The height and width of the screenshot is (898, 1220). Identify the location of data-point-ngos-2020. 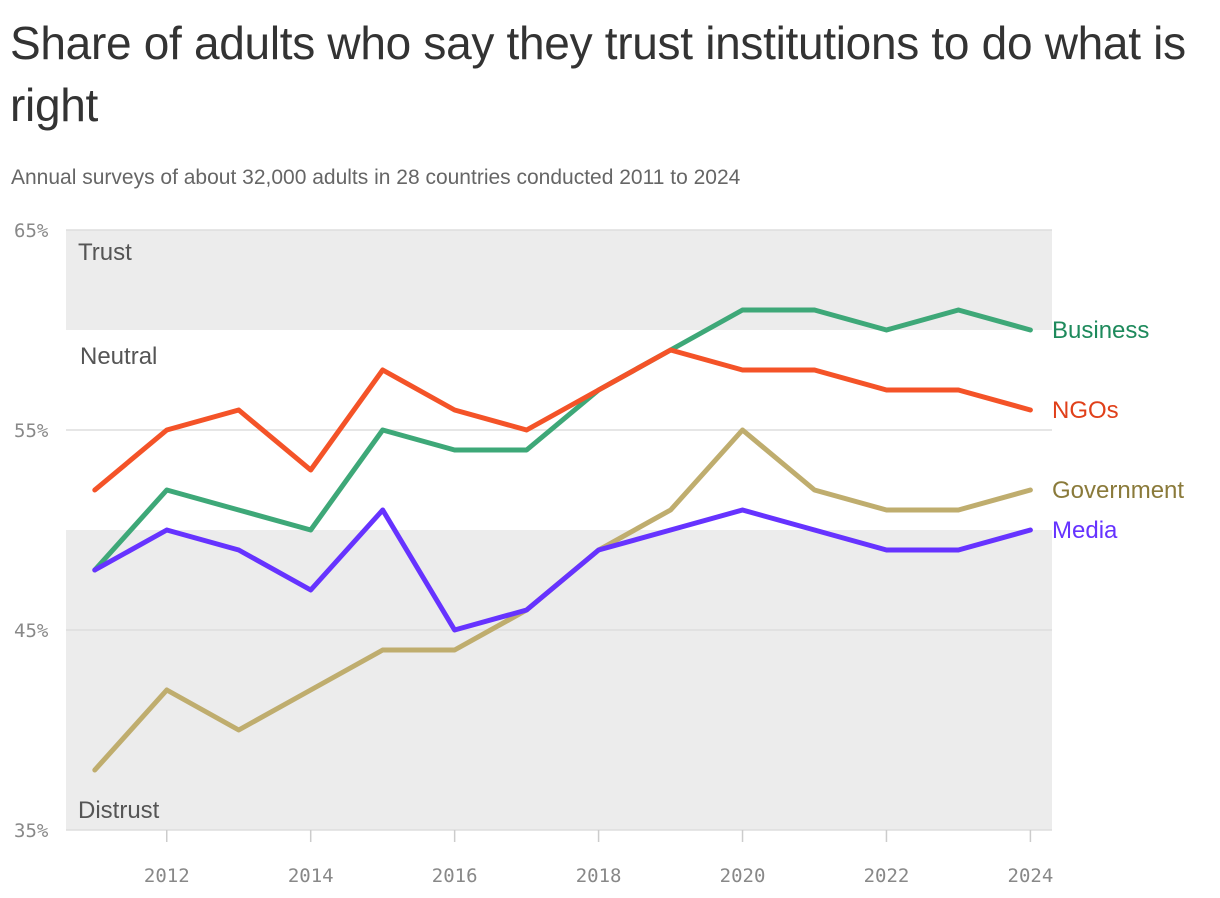
(742, 370).